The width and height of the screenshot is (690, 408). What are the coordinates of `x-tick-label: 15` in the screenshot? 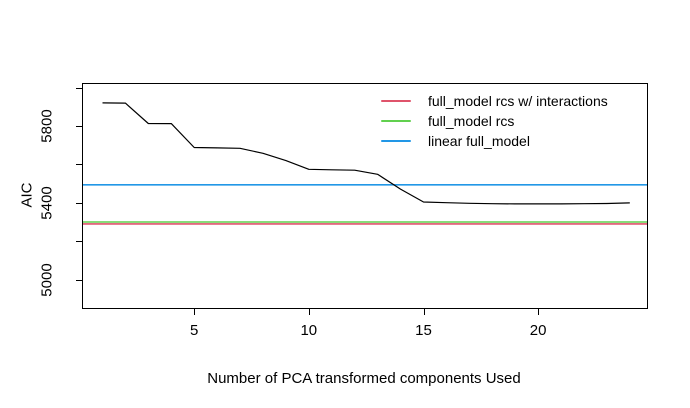 It's located at (423, 330).